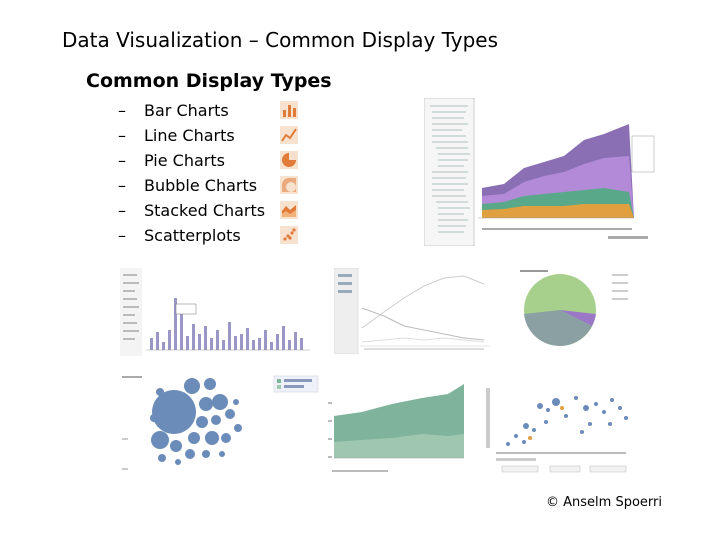  I want to click on stacked-chart-screenshot, so click(540, 172).